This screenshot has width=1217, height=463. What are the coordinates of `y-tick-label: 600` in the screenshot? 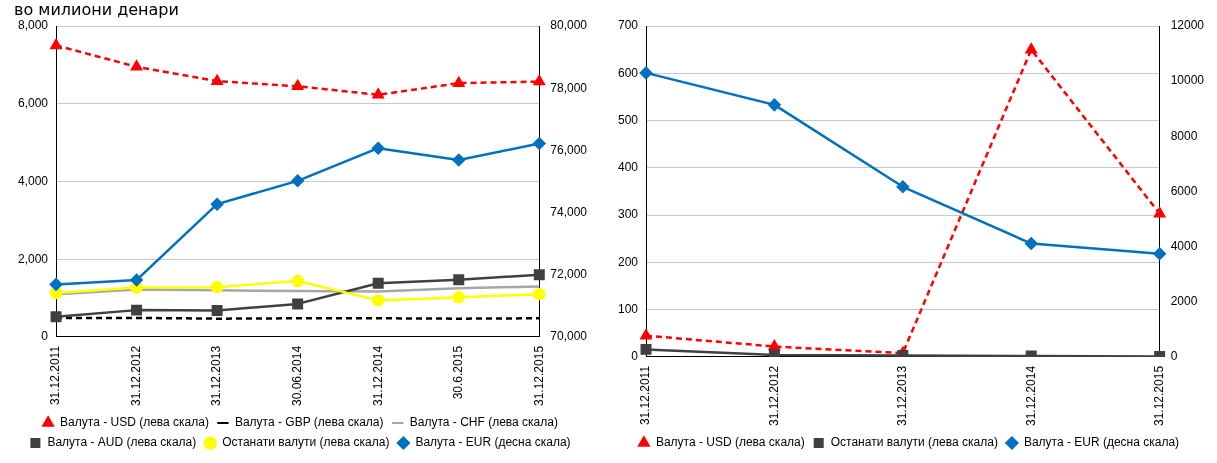 It's located at (628, 72).